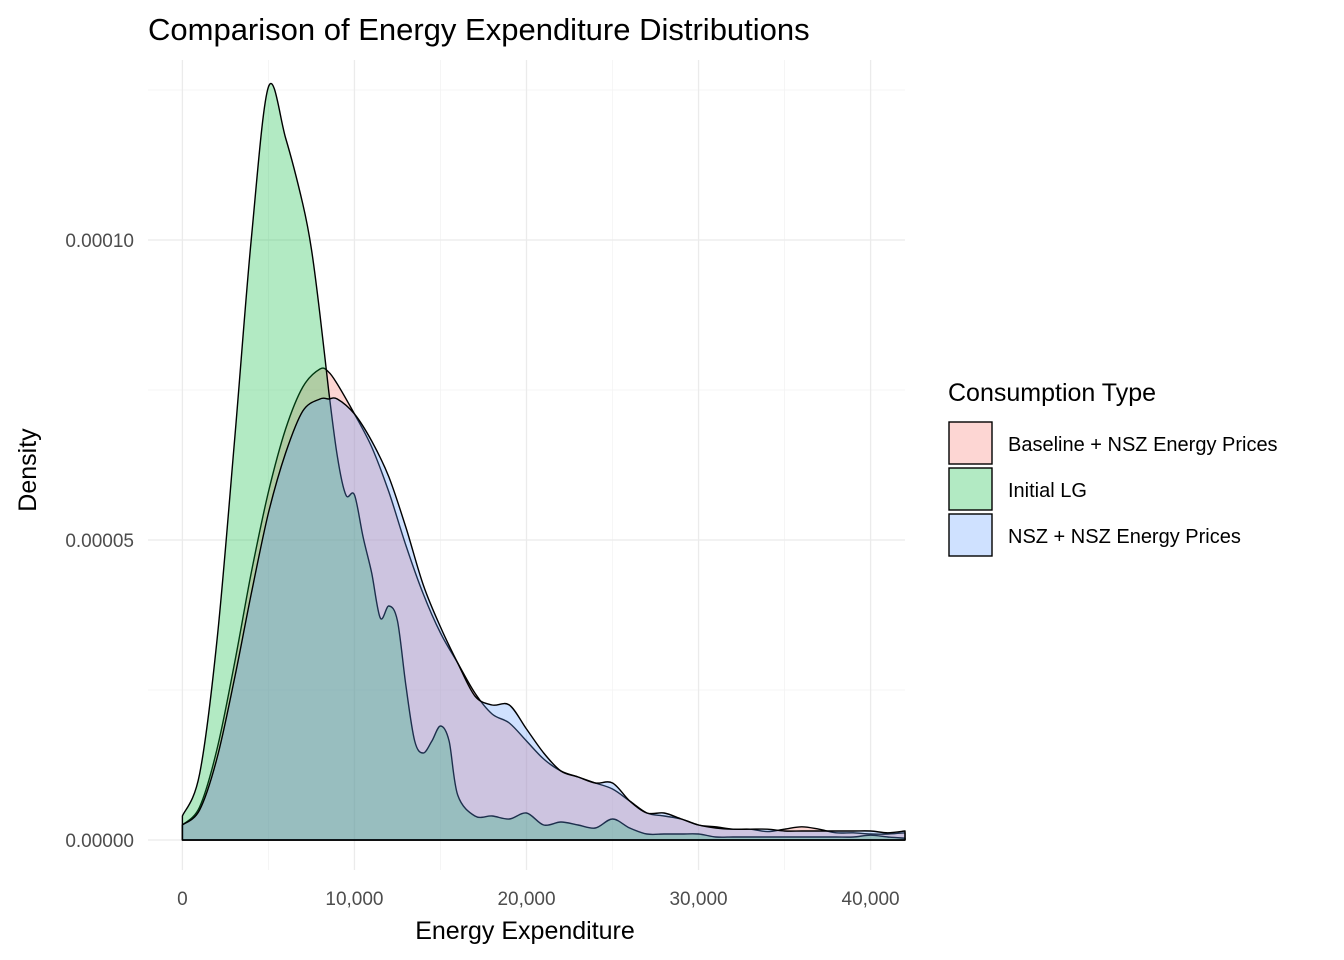 Image resolution: width=1344 pixels, height=960 pixels. I want to click on y-tick-label: 0.00000, so click(99, 841).